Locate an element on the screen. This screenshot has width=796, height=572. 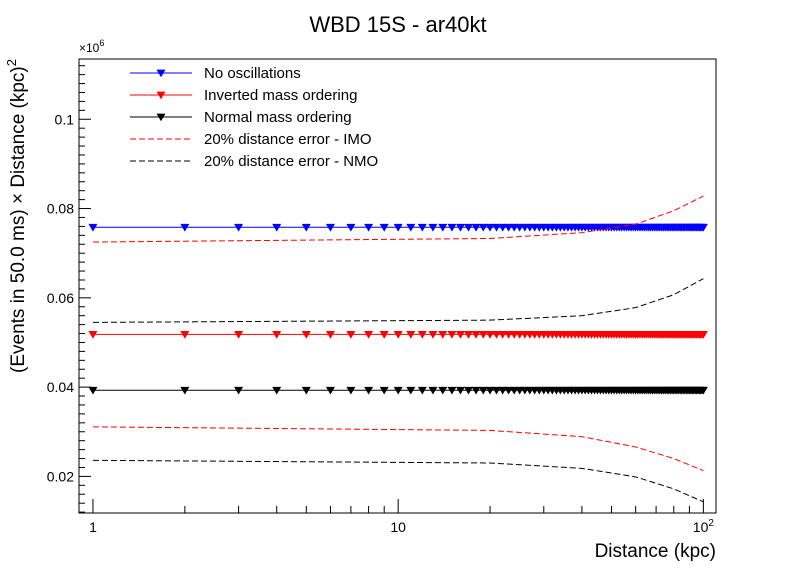
legend-item-2-label: Inverted mass ordering is located at coordinates (280, 95).